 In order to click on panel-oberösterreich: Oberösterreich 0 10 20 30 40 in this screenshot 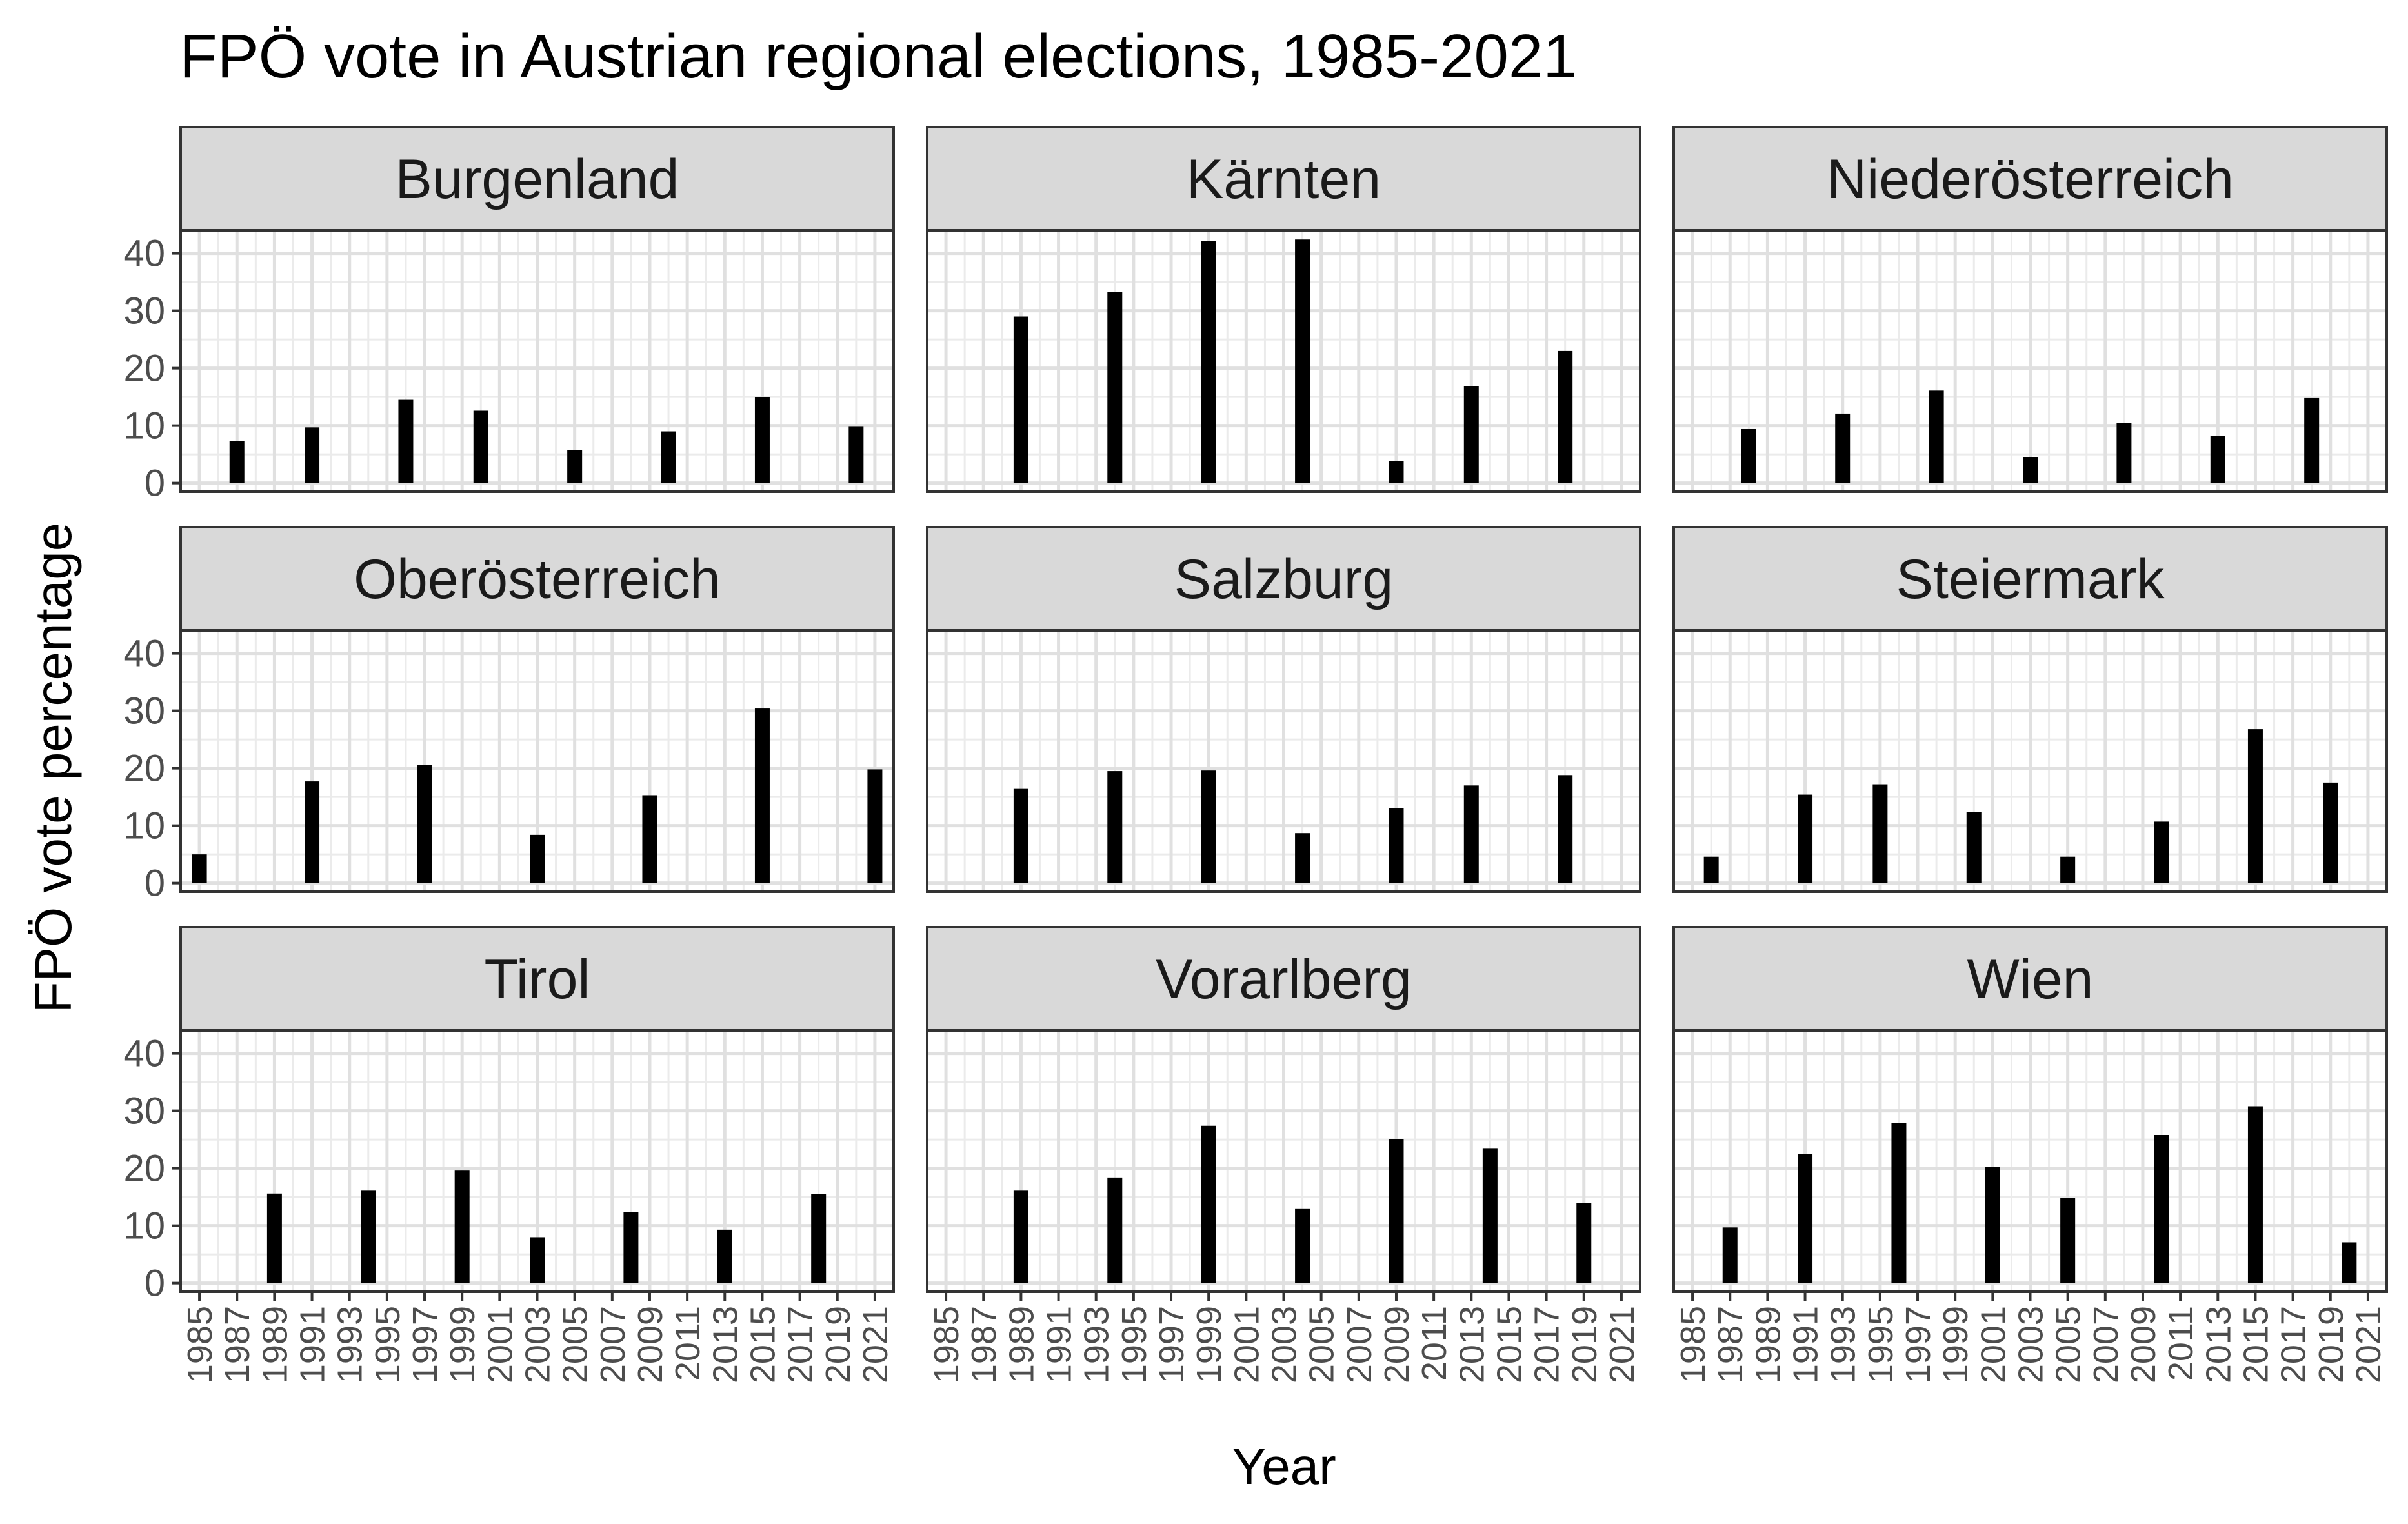, I will do `click(509, 715)`.